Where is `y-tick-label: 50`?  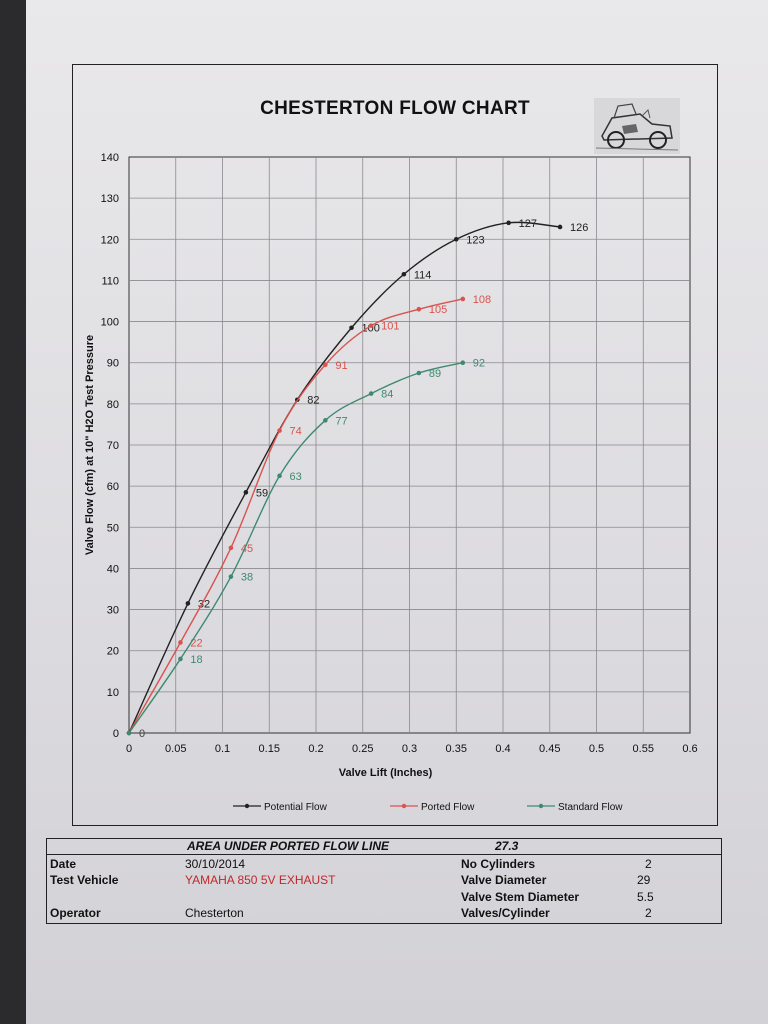 y-tick-label: 50 is located at coordinates (113, 528).